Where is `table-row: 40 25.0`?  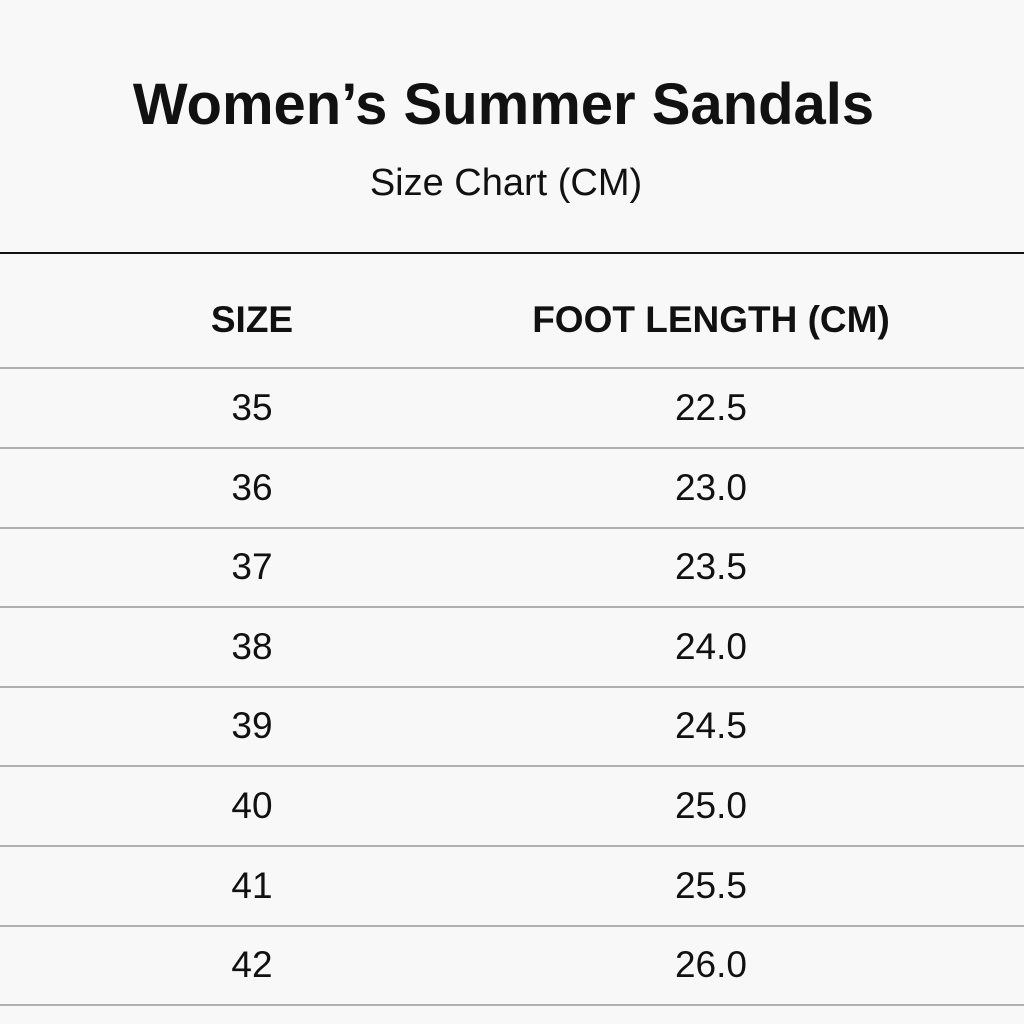
table-row: 40 25.0 is located at coordinates (512, 807).